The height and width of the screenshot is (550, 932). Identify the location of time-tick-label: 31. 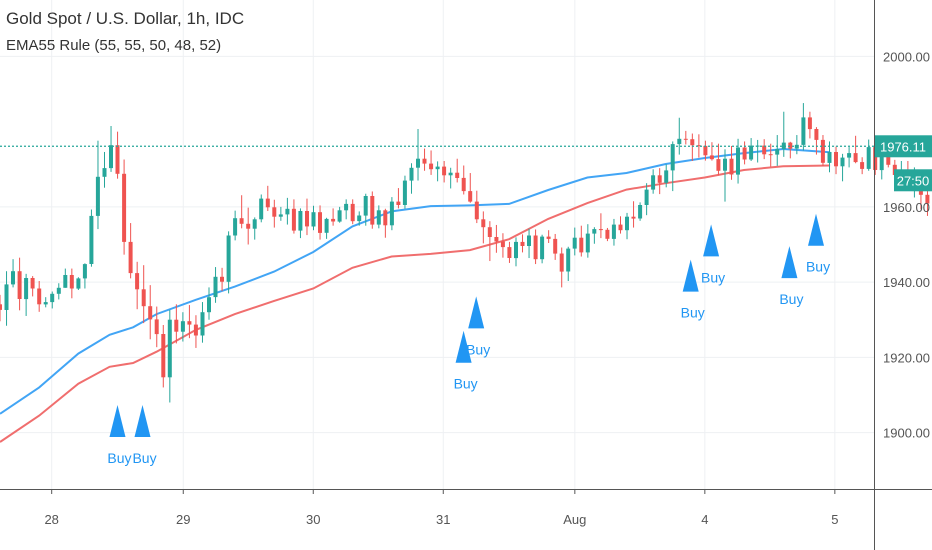
(443, 519).